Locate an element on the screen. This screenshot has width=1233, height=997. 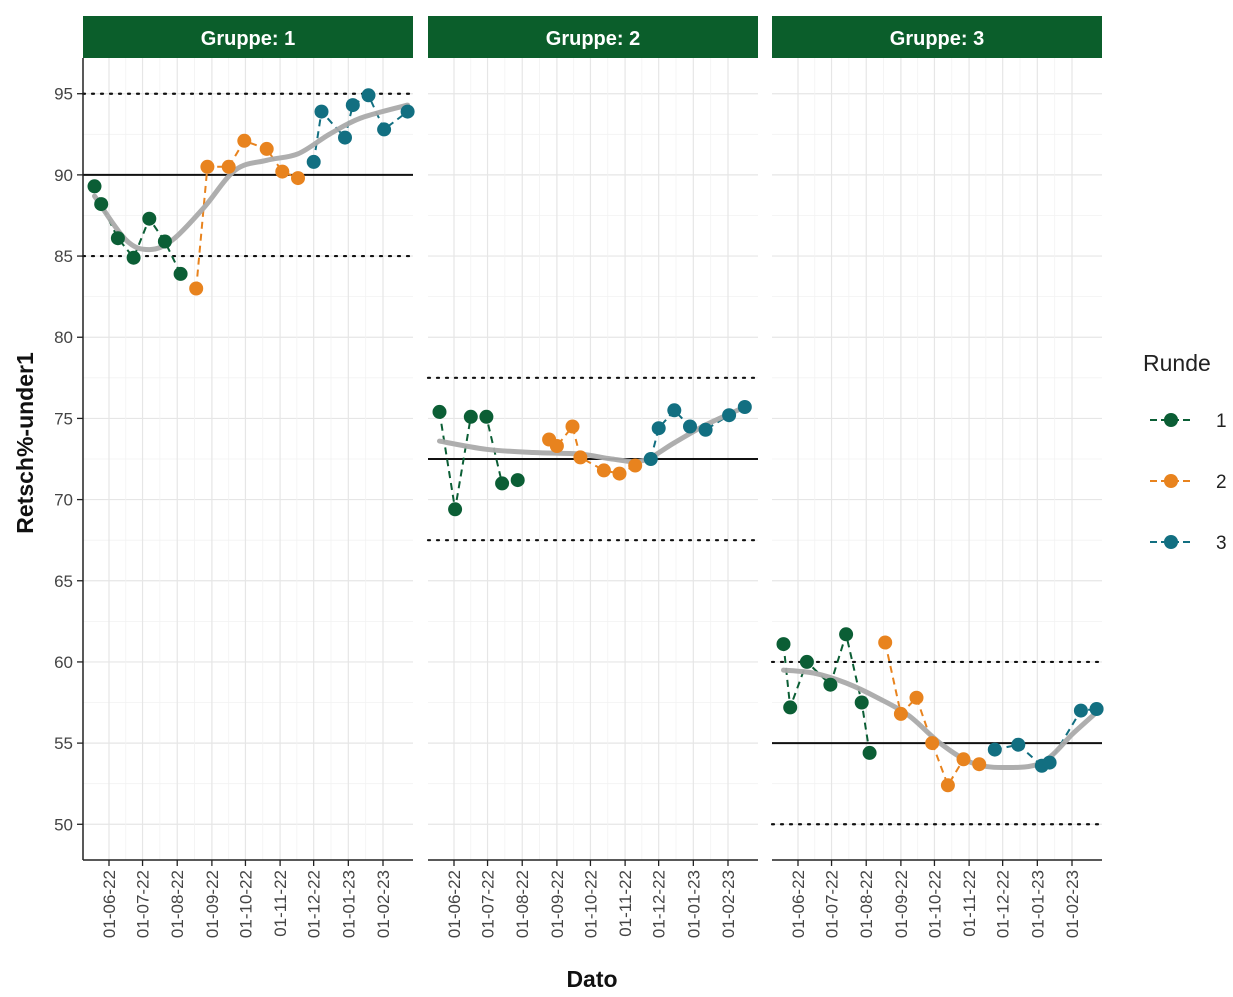
facet-strip-label: Gruppe: 1 is located at coordinates (248, 39).